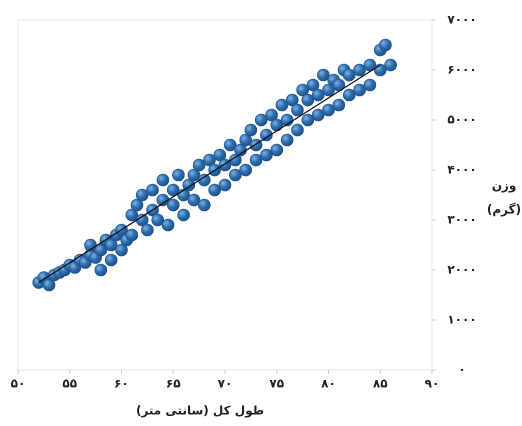  Describe the element at coordinates (69, 384) in the screenshot. I see `x-tick-label: ۵۵` at that location.